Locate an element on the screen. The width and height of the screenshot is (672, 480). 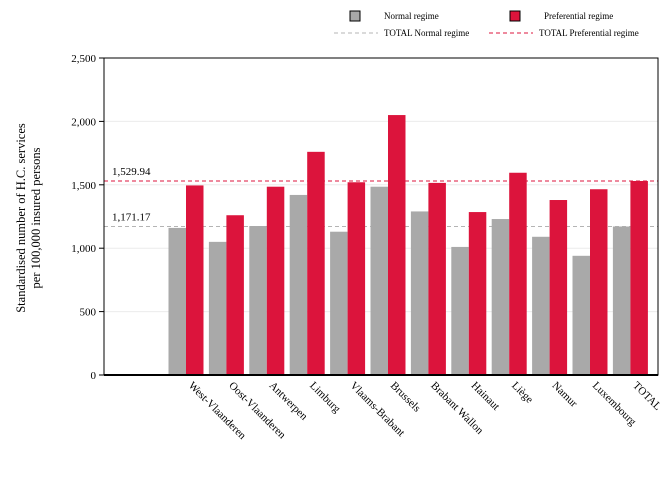
y-tick-label-2: 1,000 is located at coordinates (83, 249).